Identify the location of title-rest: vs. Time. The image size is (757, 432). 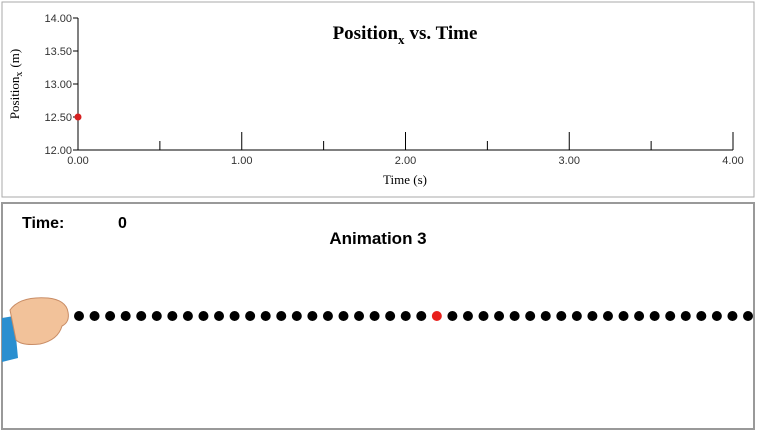
(444, 33).